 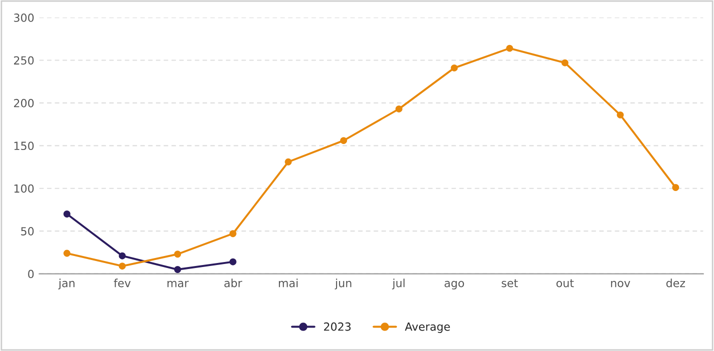 I want to click on x-tick-label: abr, so click(x=233, y=283).